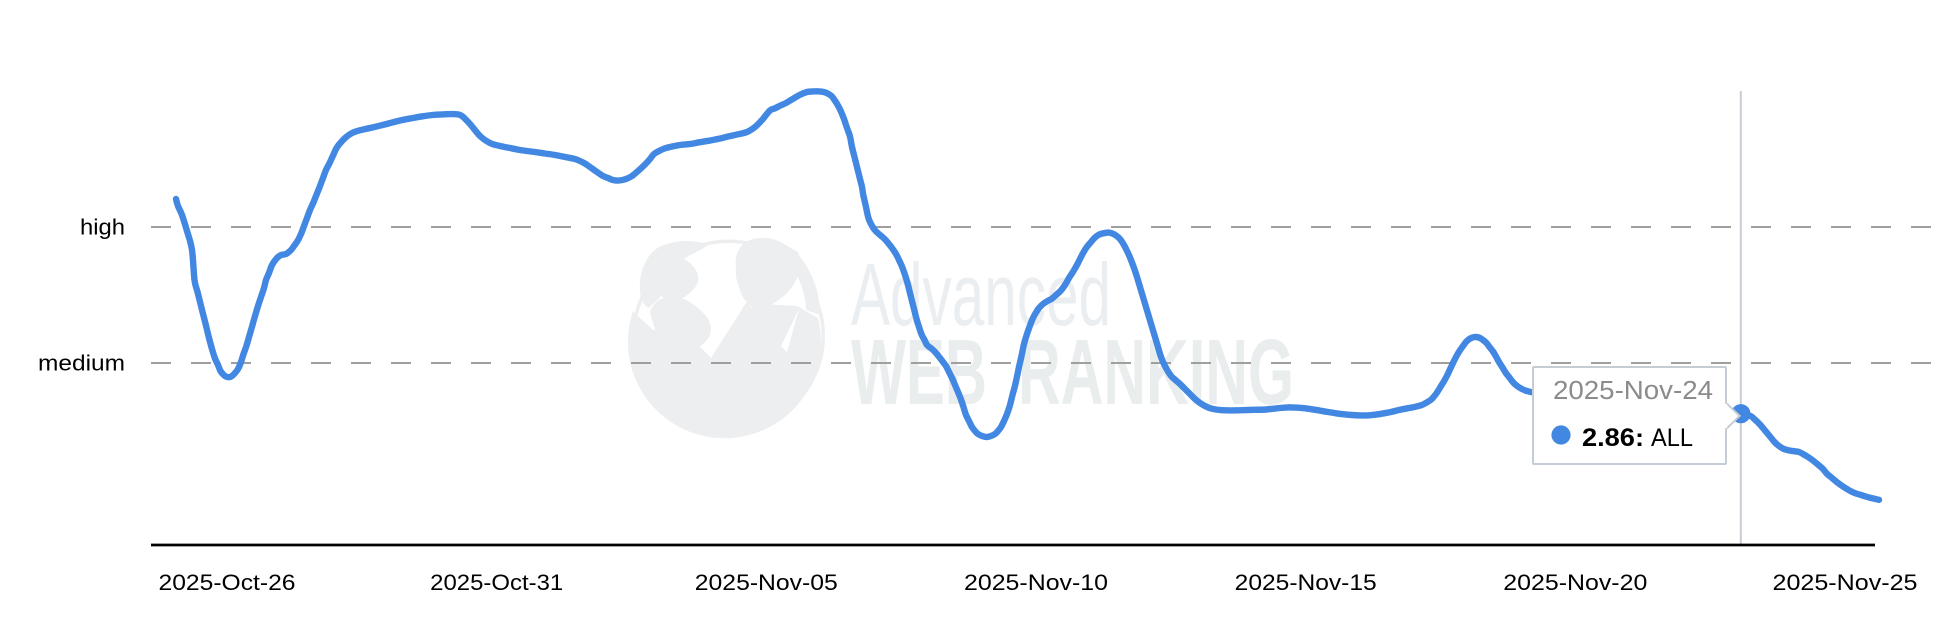  I want to click on svg-text: medium, so click(81, 363).